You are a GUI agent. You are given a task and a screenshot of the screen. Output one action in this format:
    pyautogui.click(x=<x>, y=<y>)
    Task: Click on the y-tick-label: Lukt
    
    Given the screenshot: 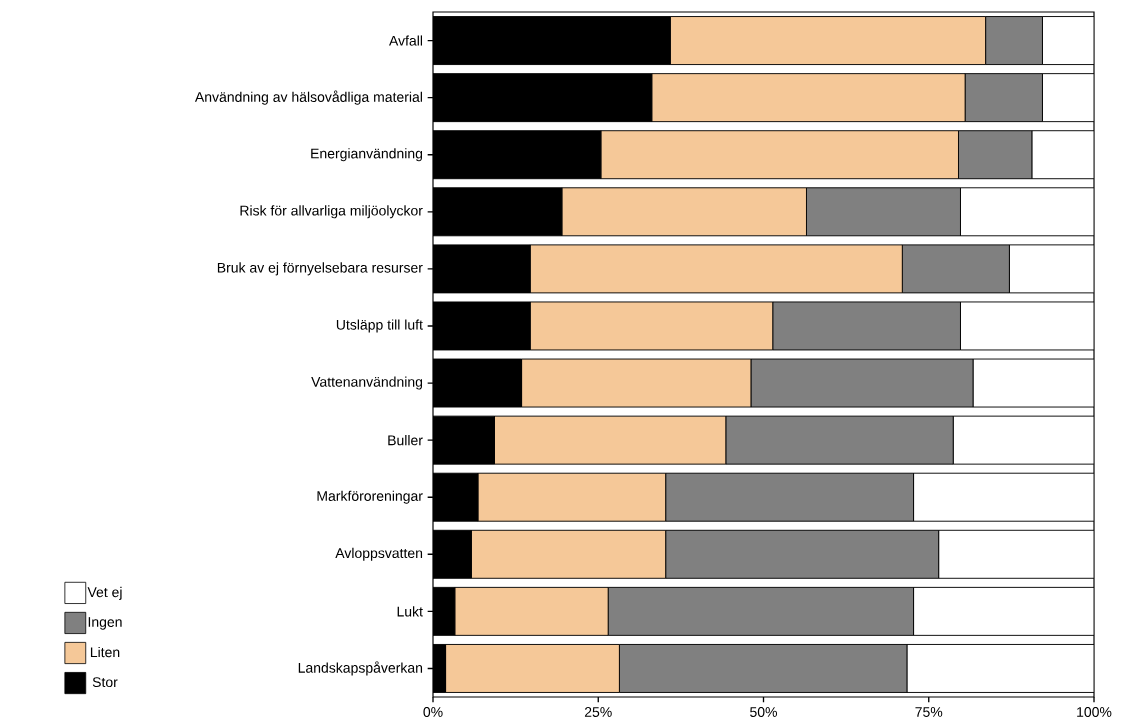 What is the action you would take?
    pyautogui.click(x=410, y=611)
    